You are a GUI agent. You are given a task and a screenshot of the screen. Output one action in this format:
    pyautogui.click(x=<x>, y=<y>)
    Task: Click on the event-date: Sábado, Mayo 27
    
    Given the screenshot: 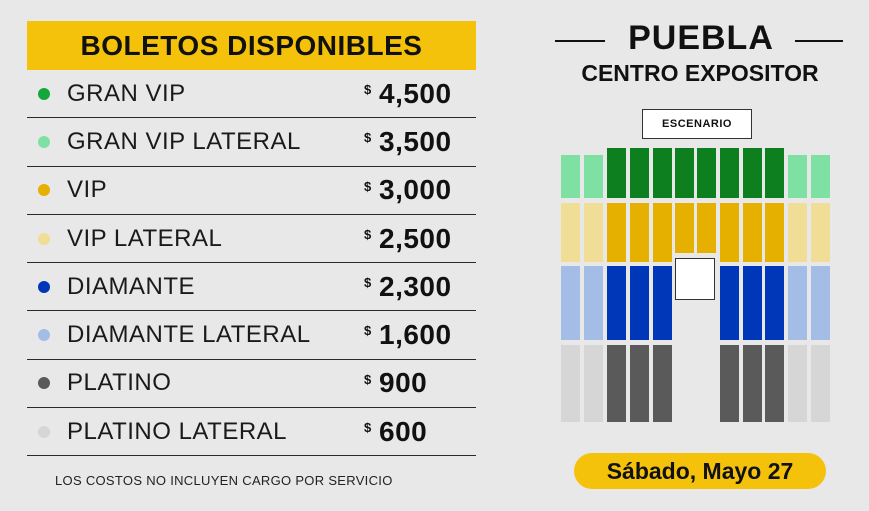 What is the action you would take?
    pyautogui.click(x=700, y=471)
    